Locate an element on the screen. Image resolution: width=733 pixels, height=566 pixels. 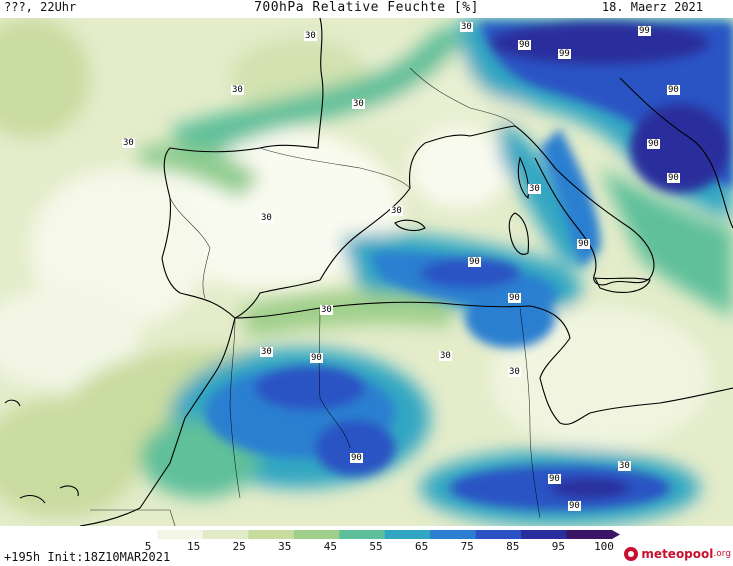
colorbar-tick-label: 55 is located at coordinates (376, 546).